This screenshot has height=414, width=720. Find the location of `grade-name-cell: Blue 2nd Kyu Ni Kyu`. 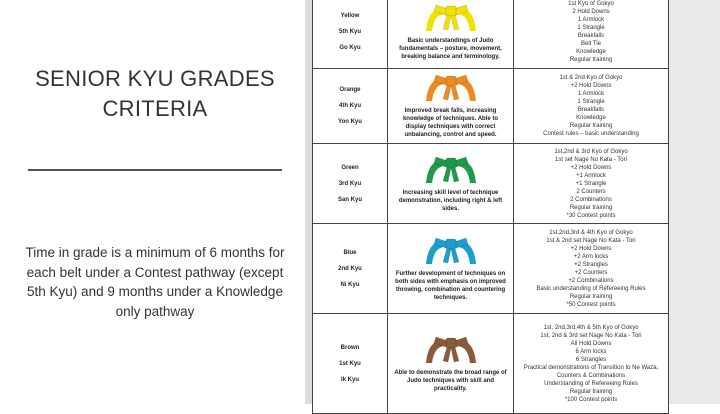

grade-name-cell: Blue 2nd Kyu Ni Kyu is located at coordinates (350, 268).